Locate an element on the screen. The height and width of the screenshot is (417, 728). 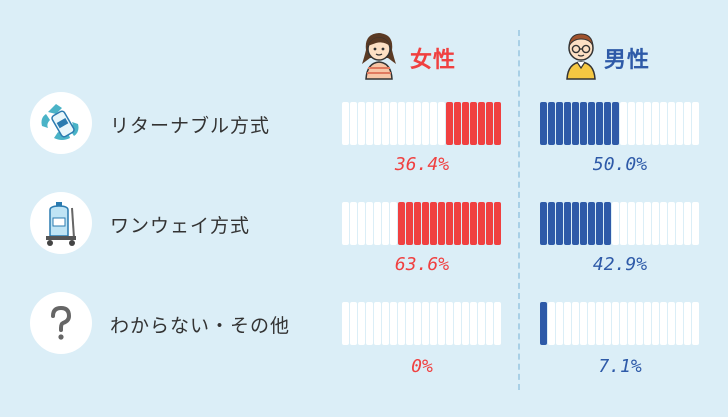
bar-male-oneway is located at coordinates (619, 223).